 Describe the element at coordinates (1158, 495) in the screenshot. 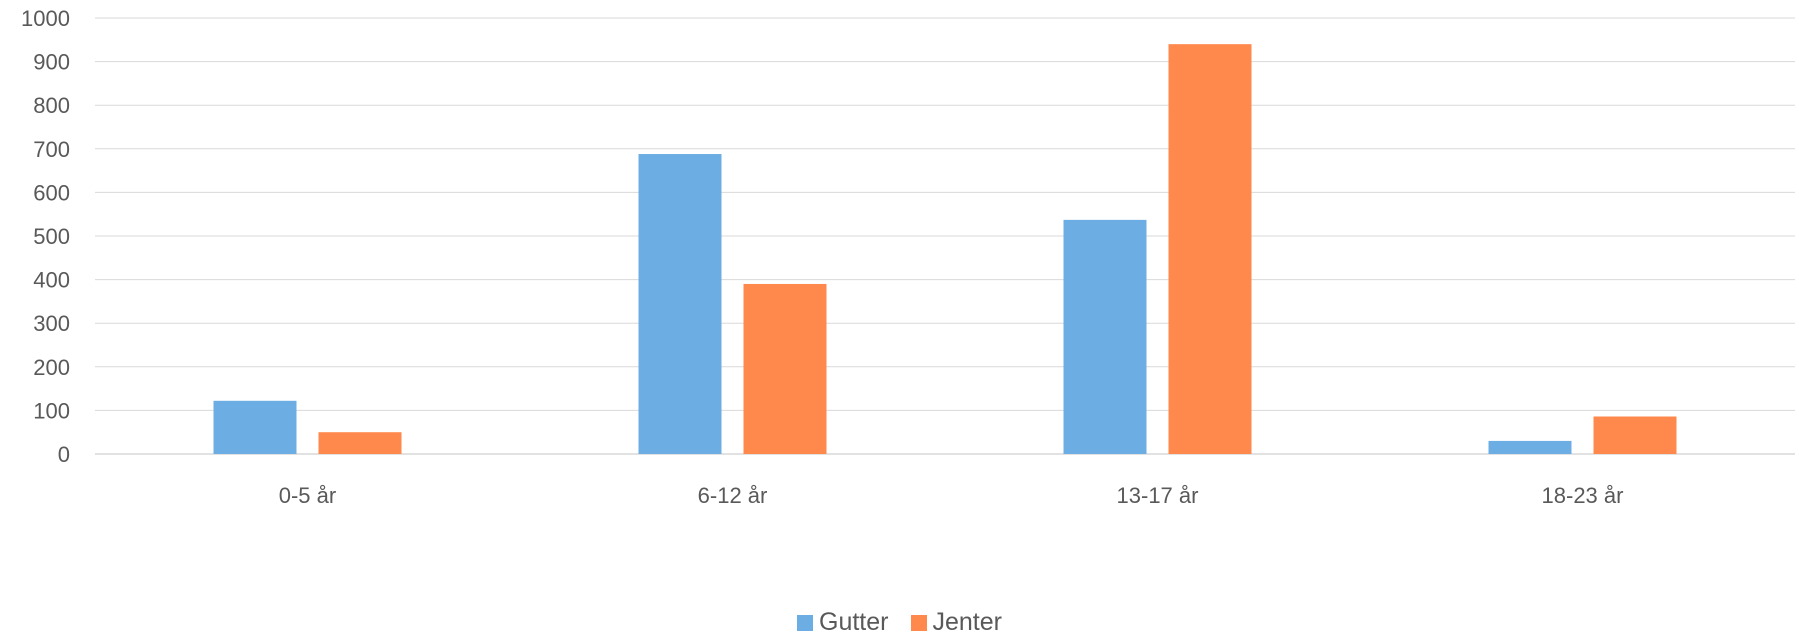

I see `x-tick-label: 13-17 år` at that location.